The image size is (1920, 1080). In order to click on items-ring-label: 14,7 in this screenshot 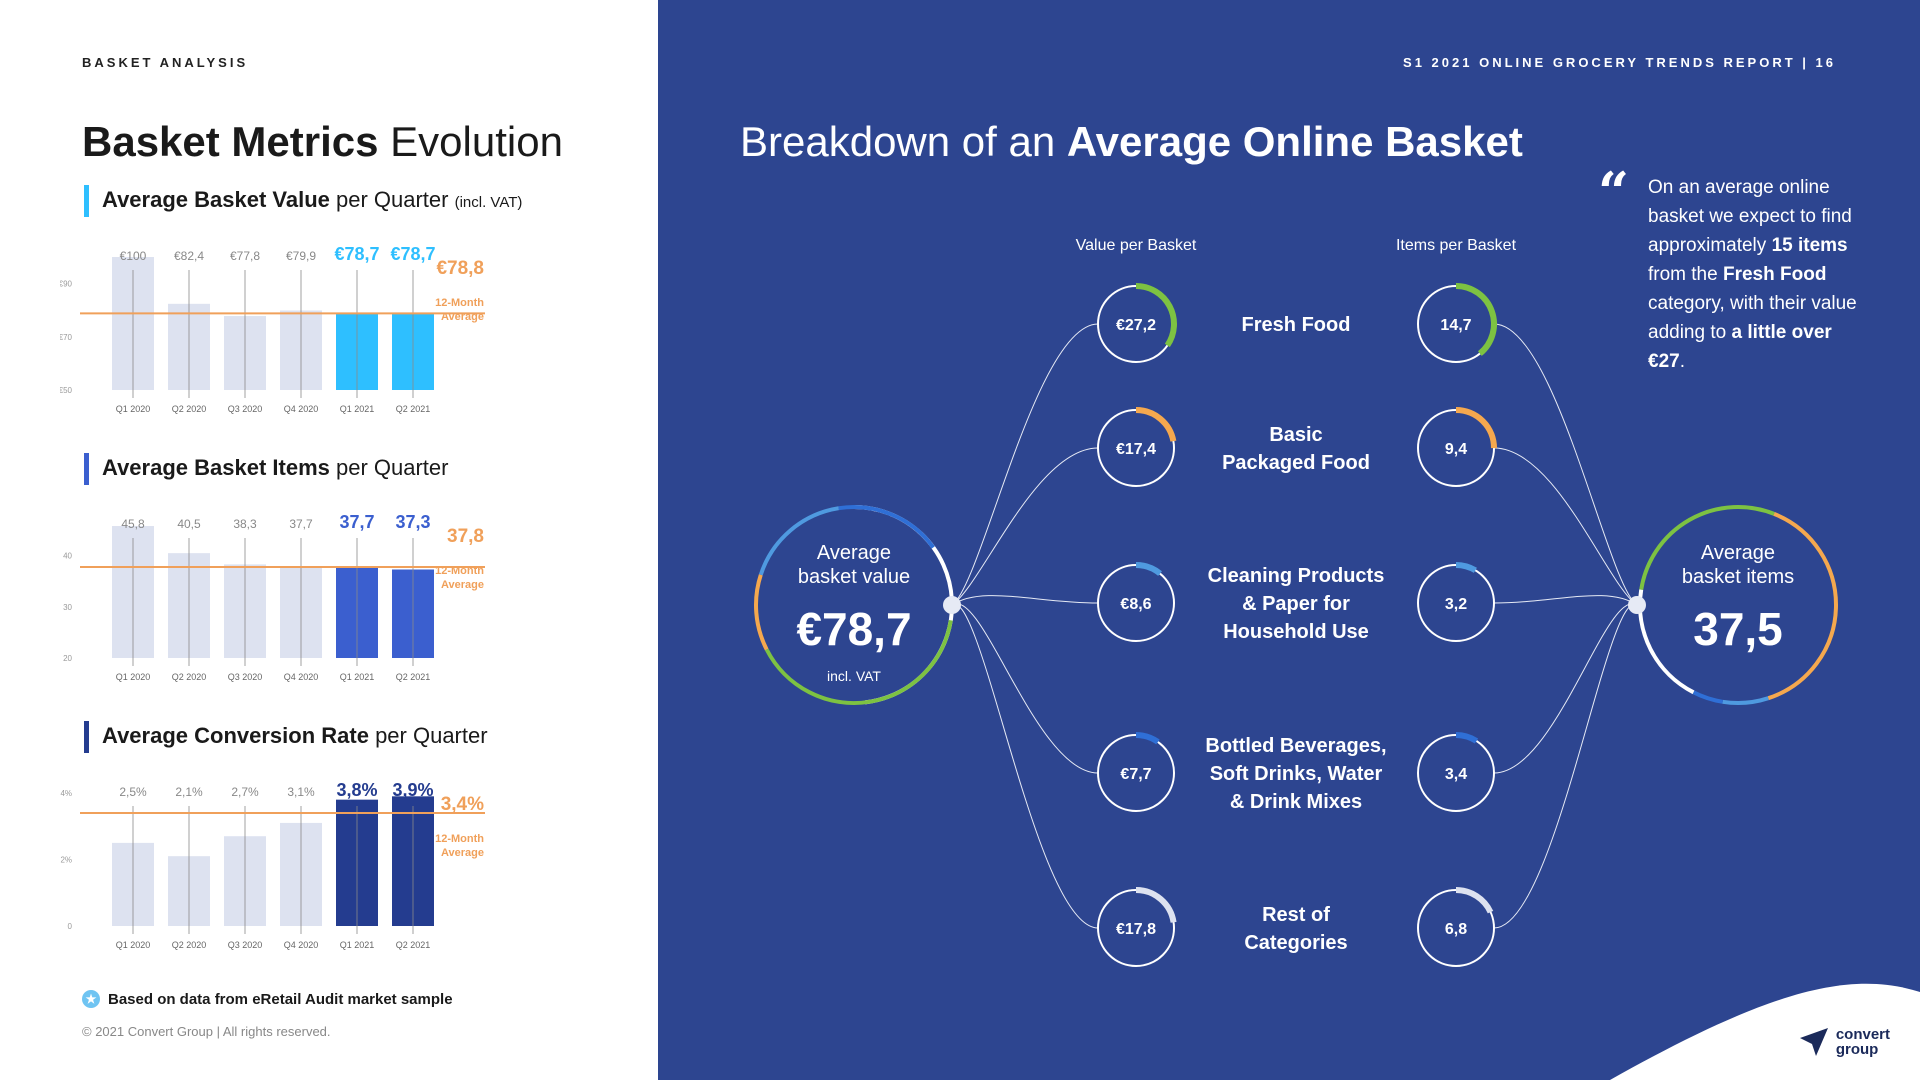, I will do `click(1455, 325)`.